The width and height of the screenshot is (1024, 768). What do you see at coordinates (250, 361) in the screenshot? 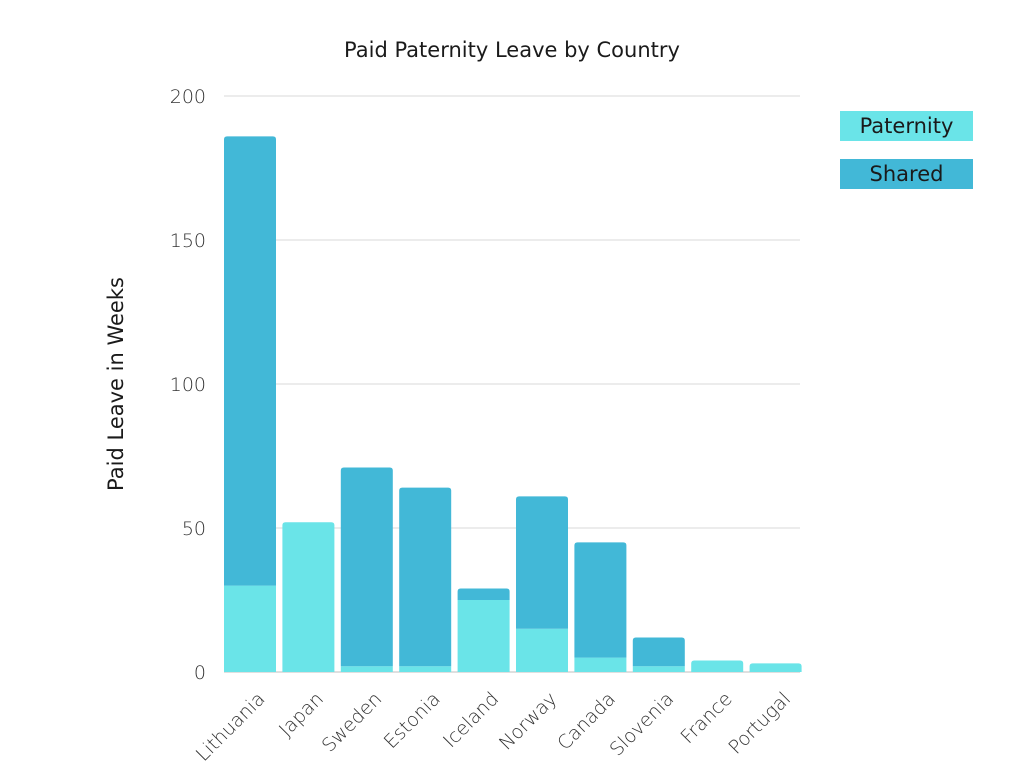
I see `bar-shared-lithuania` at bounding box center [250, 361].